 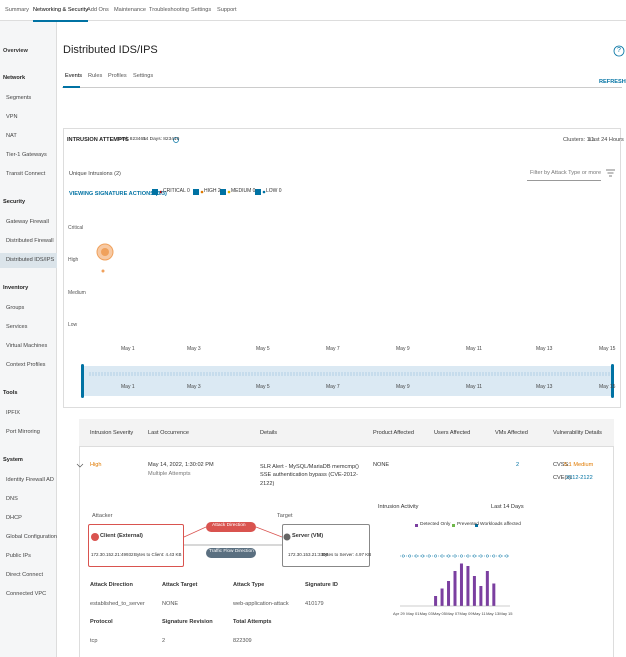 What do you see at coordinates (500, 524) in the screenshot?
I see `legend-text: Workloads affected` at bounding box center [500, 524].